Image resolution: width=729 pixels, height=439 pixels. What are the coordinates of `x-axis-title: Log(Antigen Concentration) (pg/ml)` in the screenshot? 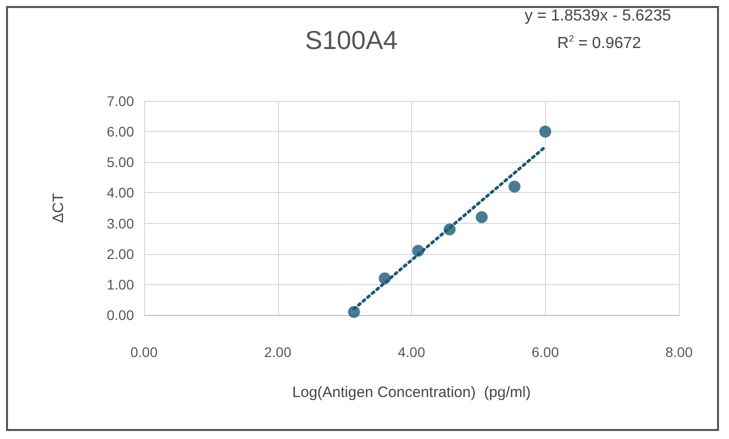 It's located at (411, 392).